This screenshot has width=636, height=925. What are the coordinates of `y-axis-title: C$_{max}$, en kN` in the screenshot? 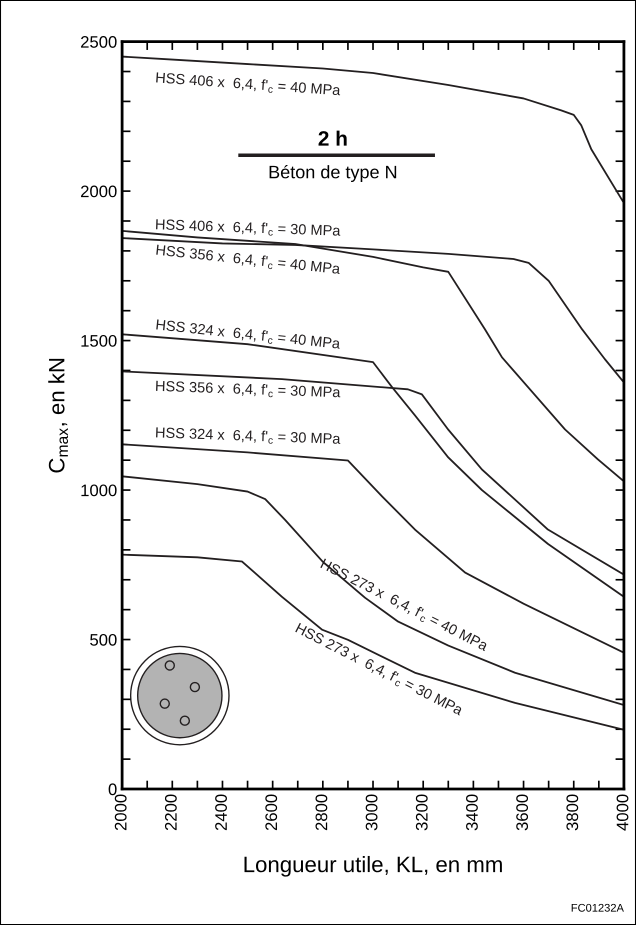 It's located at (58, 415).